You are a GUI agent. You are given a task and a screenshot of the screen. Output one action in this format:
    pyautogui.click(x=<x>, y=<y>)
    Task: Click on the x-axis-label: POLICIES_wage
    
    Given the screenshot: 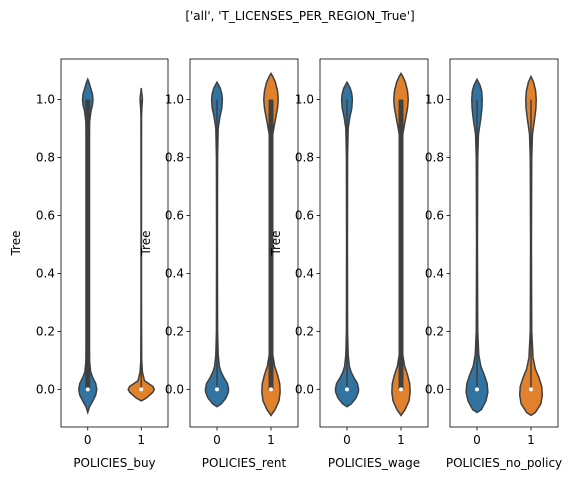 What is the action you would take?
    pyautogui.click(x=374, y=463)
    